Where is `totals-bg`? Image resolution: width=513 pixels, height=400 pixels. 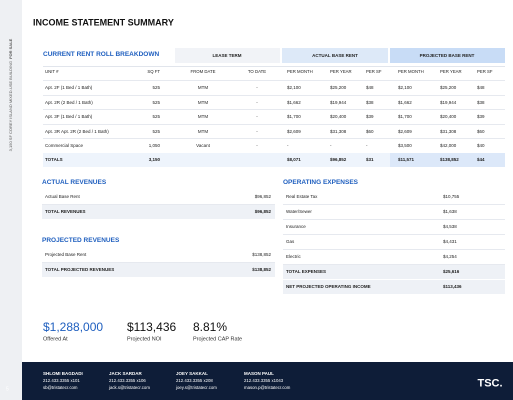 totals-bg is located at coordinates (274, 160).